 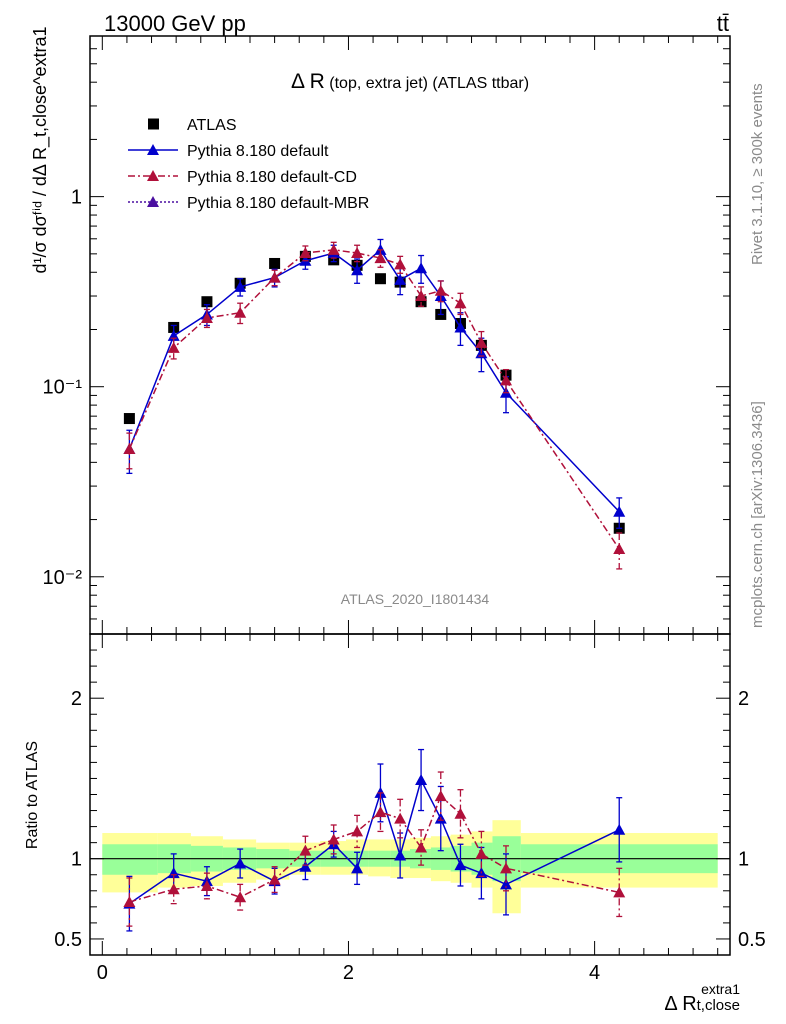 I want to click on legend-label-0: ATLAS, so click(x=212, y=125).